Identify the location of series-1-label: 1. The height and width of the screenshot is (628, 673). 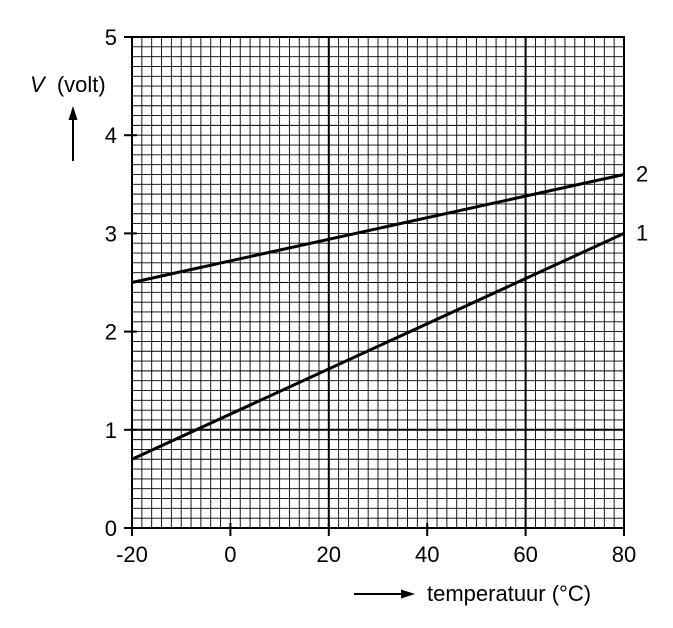
(642, 232).